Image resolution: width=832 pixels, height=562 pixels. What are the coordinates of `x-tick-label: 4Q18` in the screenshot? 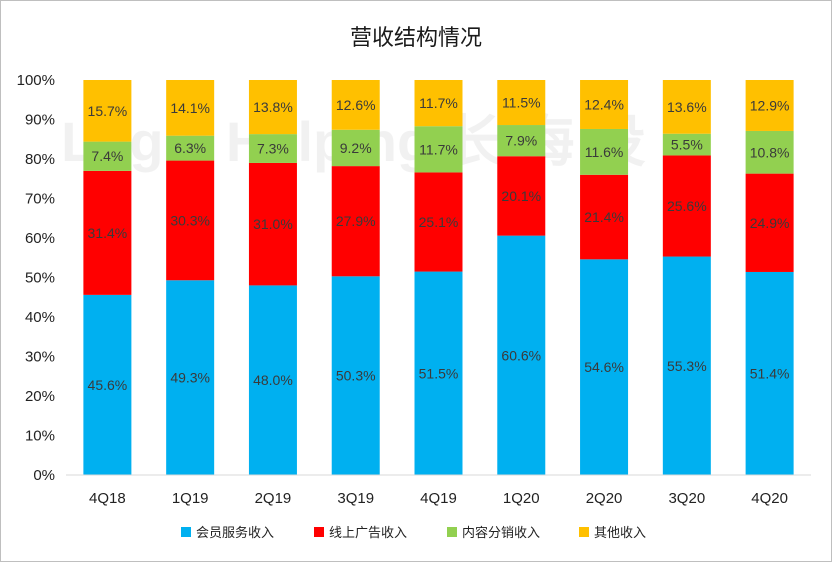 It's located at (107, 498).